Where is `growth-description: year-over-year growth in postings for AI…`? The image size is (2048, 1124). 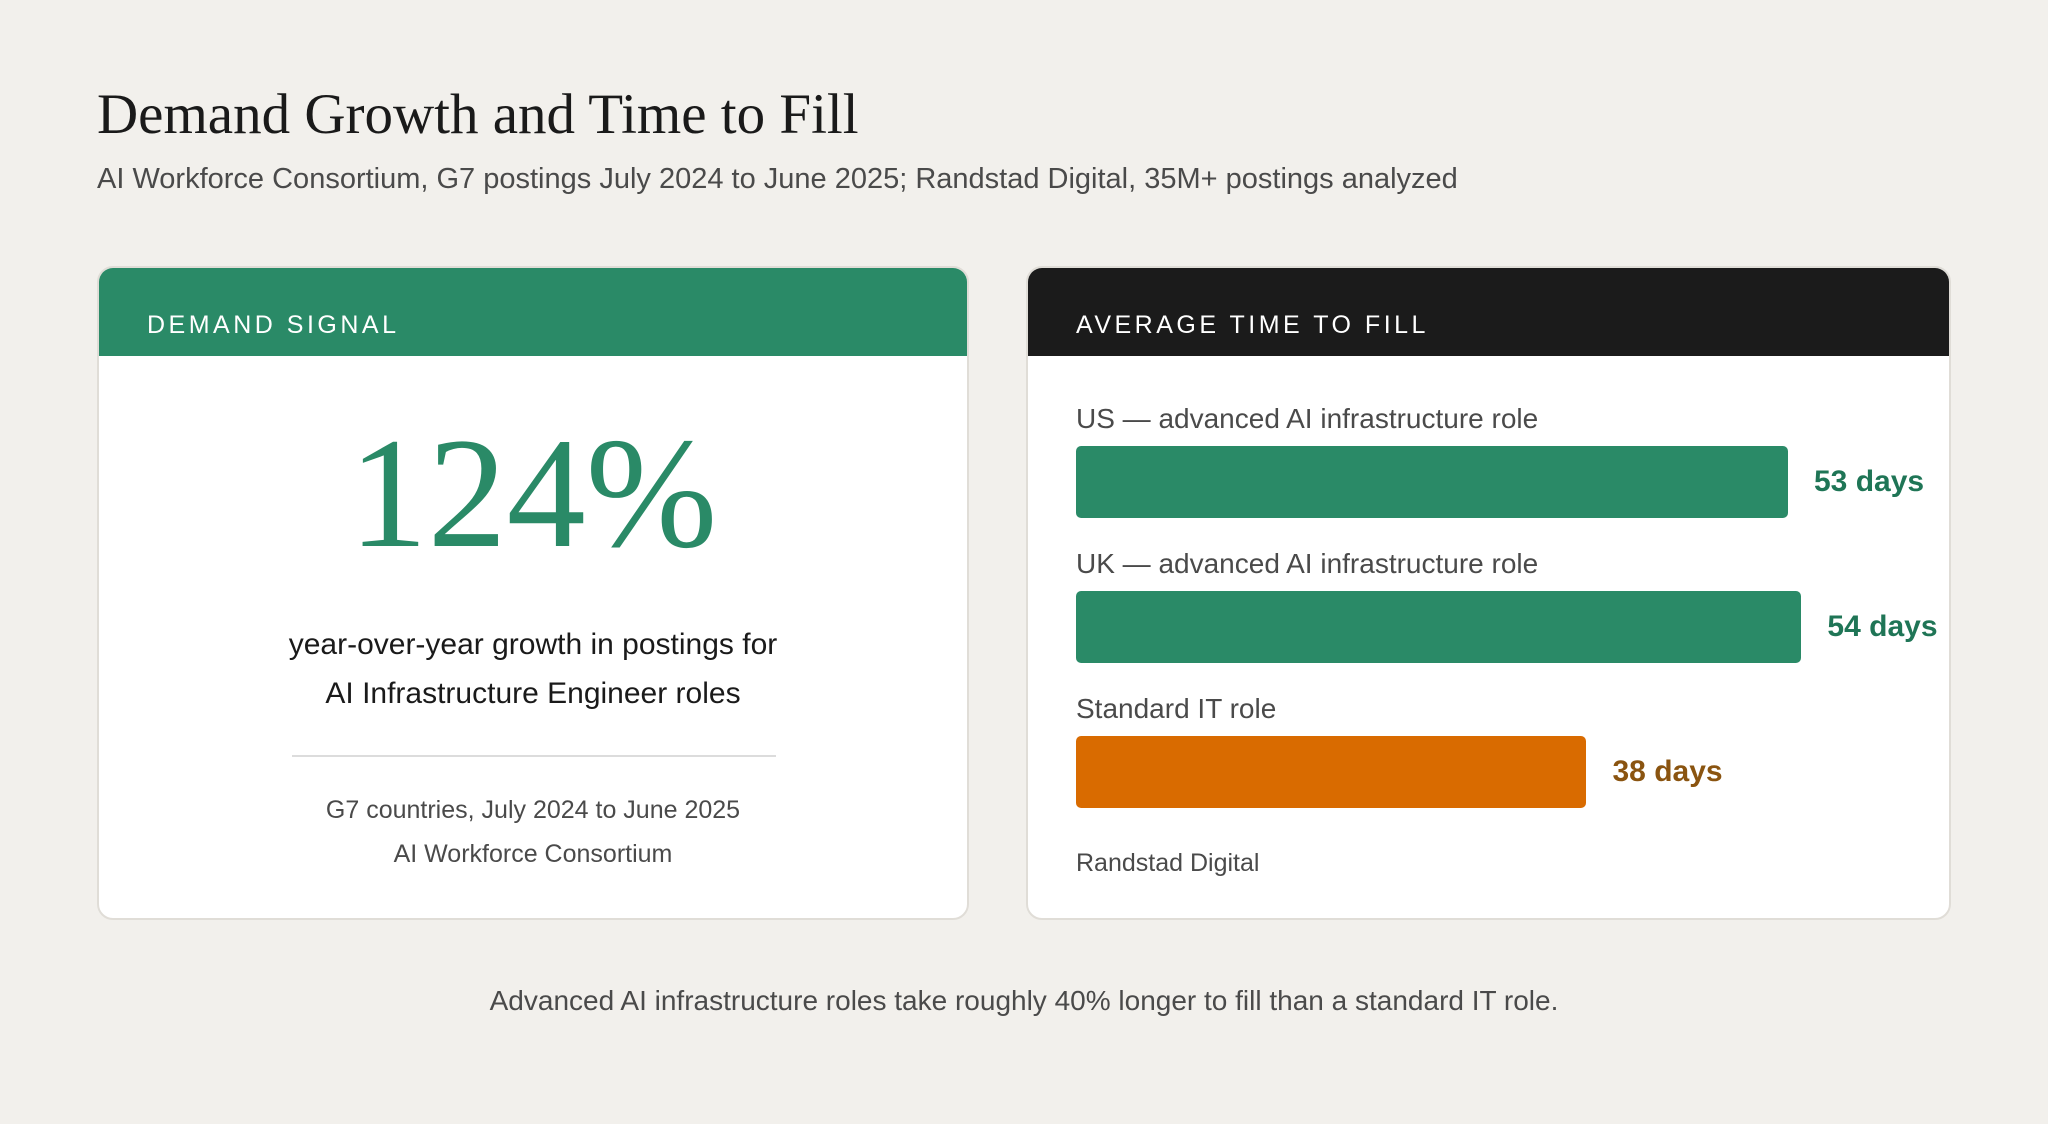 growth-description: year-over-year growth in postings for AI… is located at coordinates (533, 669).